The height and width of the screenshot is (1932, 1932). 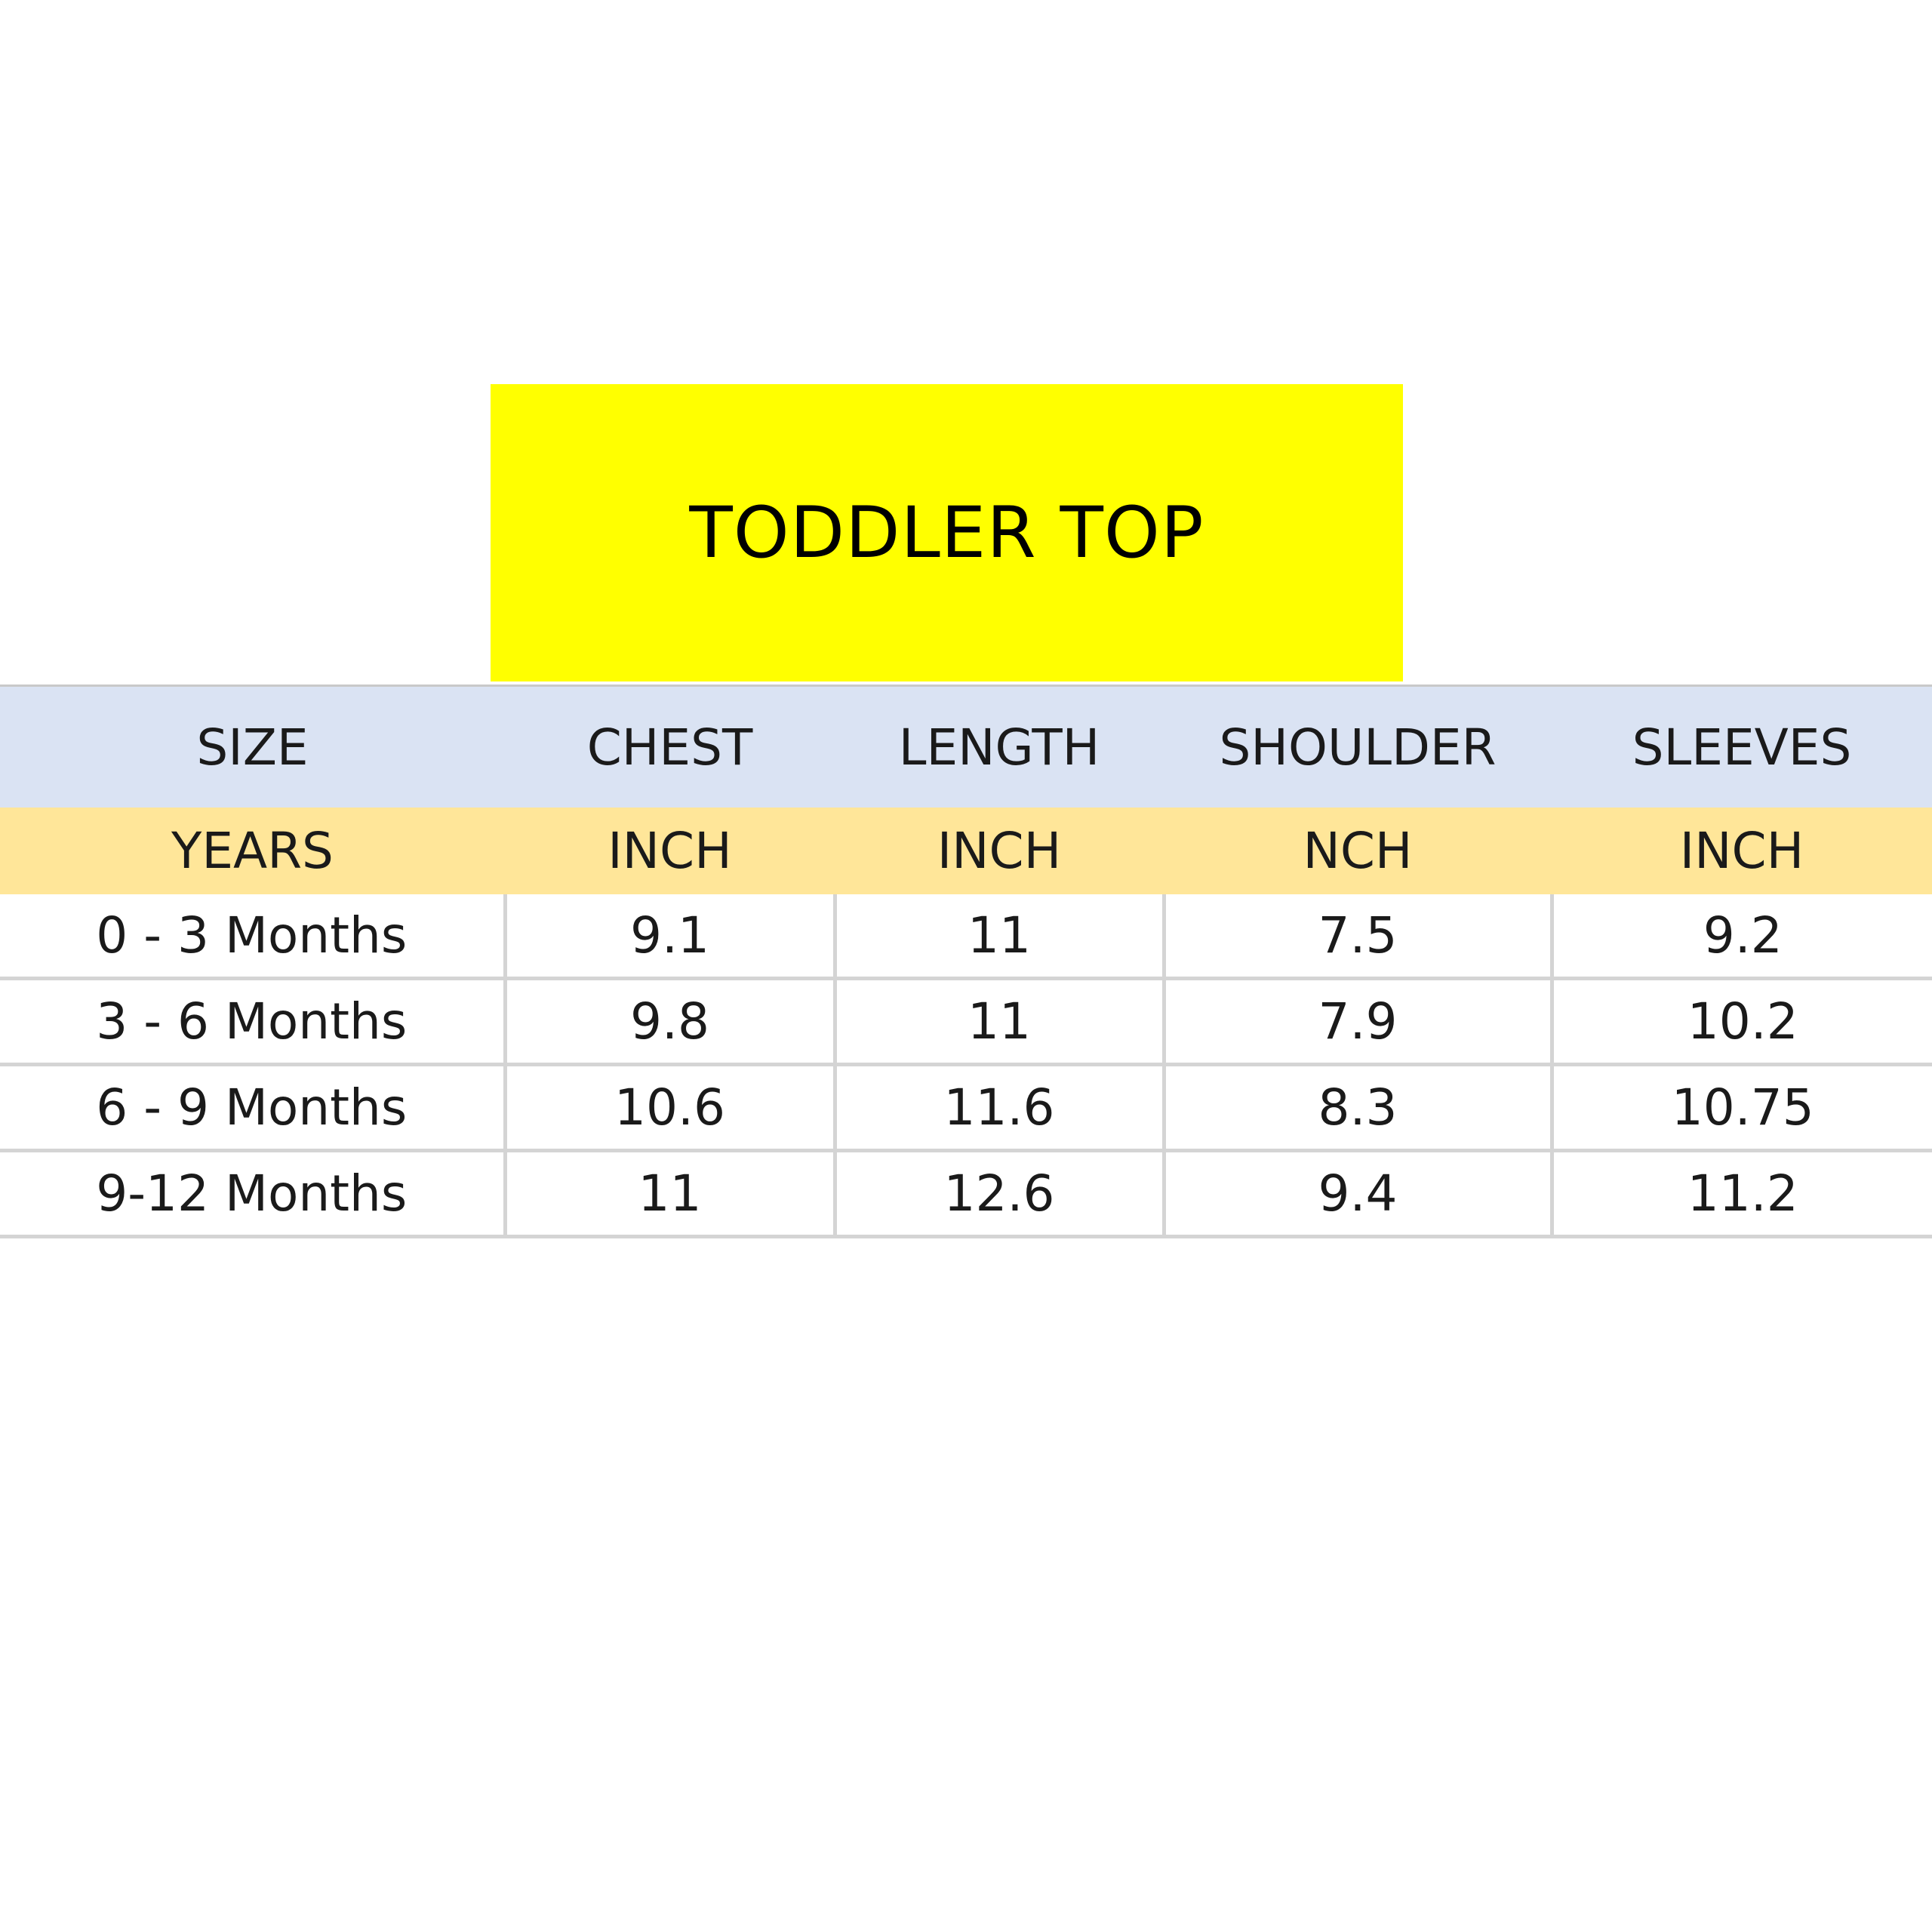 What do you see at coordinates (670, 851) in the screenshot?
I see `unit-chest: INCH` at bounding box center [670, 851].